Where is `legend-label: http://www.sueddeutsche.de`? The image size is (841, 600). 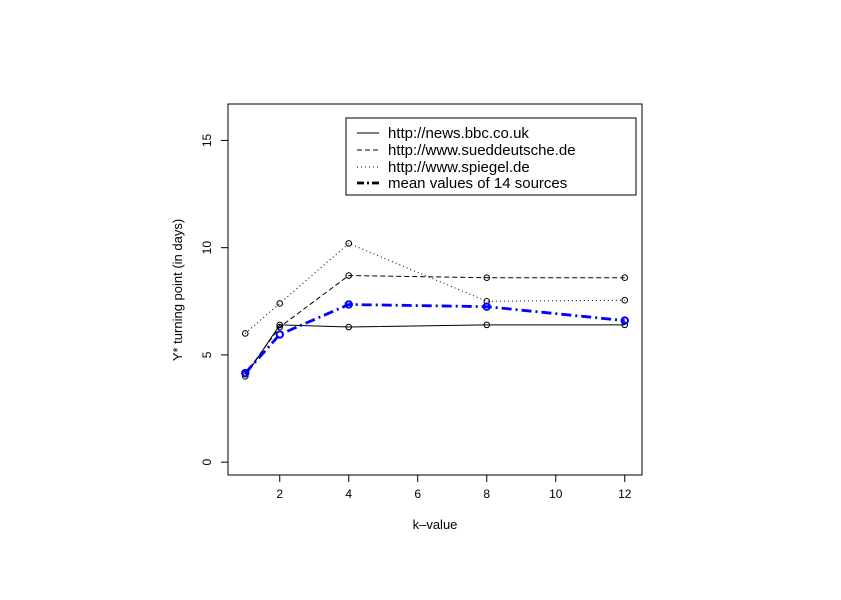 legend-label: http://www.sueddeutsche.de is located at coordinates (482, 150).